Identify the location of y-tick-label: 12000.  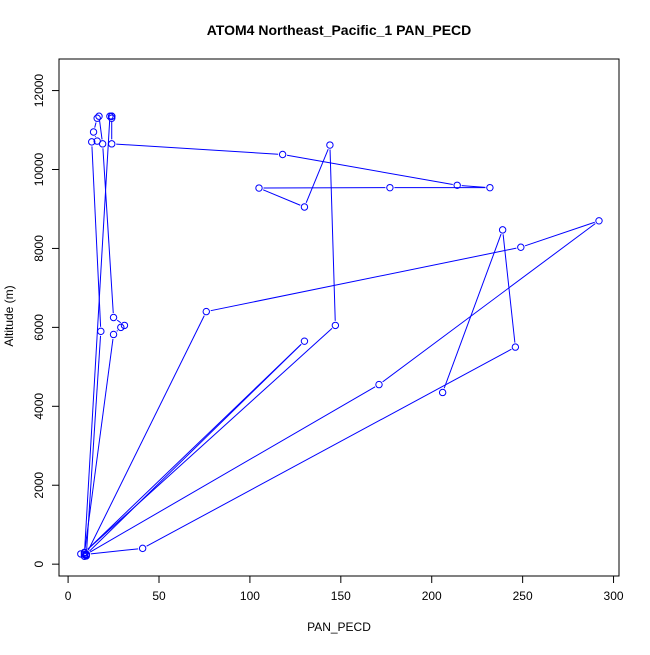
(39, 91).